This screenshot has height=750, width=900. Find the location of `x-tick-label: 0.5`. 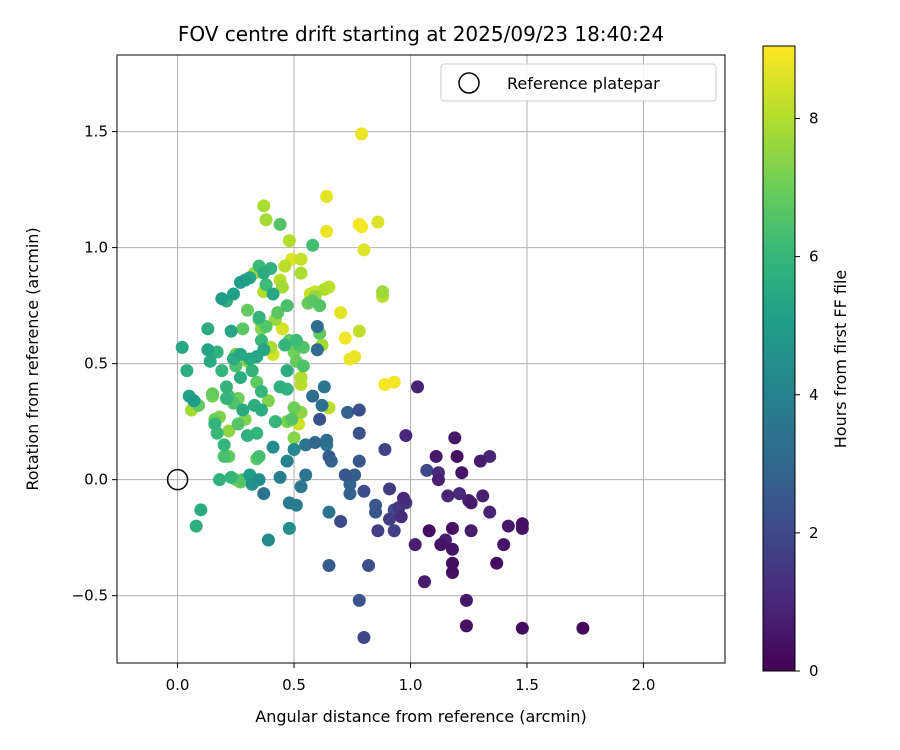

x-tick-label: 0.5 is located at coordinates (294, 685).